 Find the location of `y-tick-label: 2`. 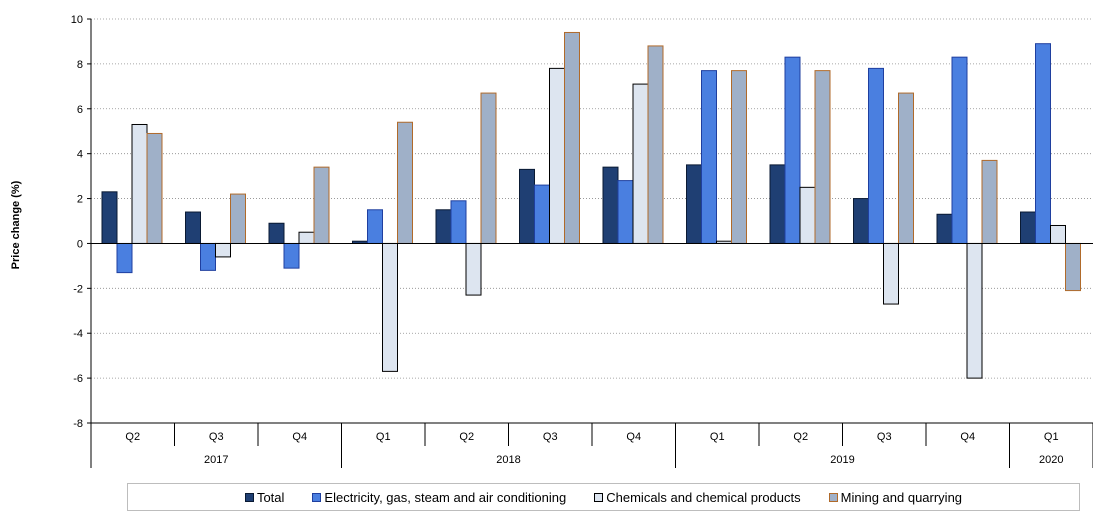

y-tick-label: 2 is located at coordinates (80, 200).